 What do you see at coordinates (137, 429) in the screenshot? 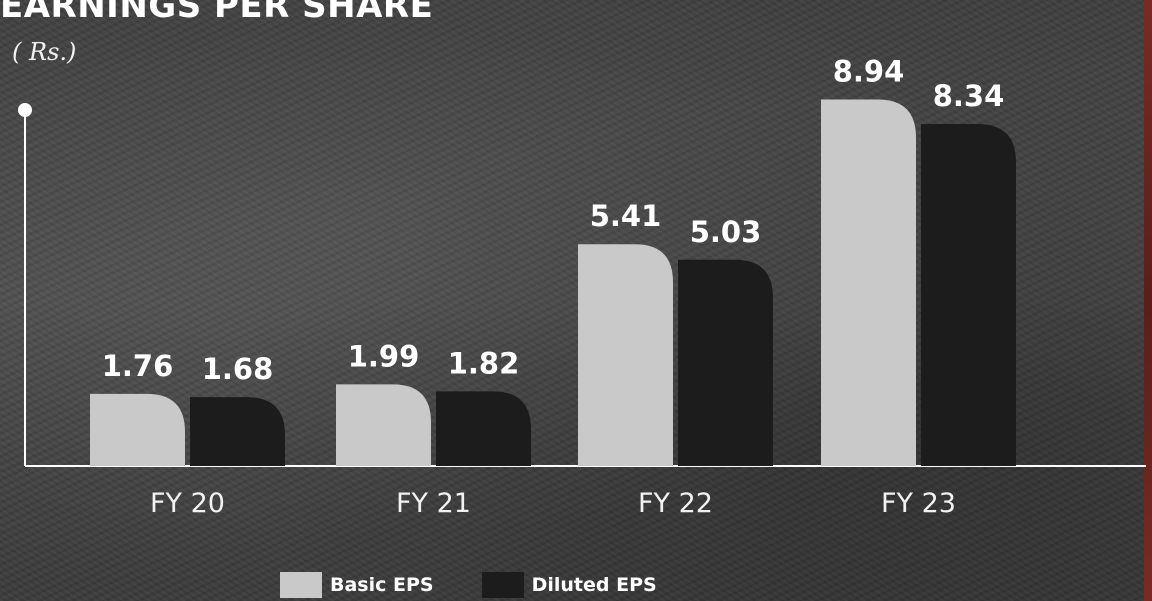
I see `bar-basic-fy20` at bounding box center [137, 429].